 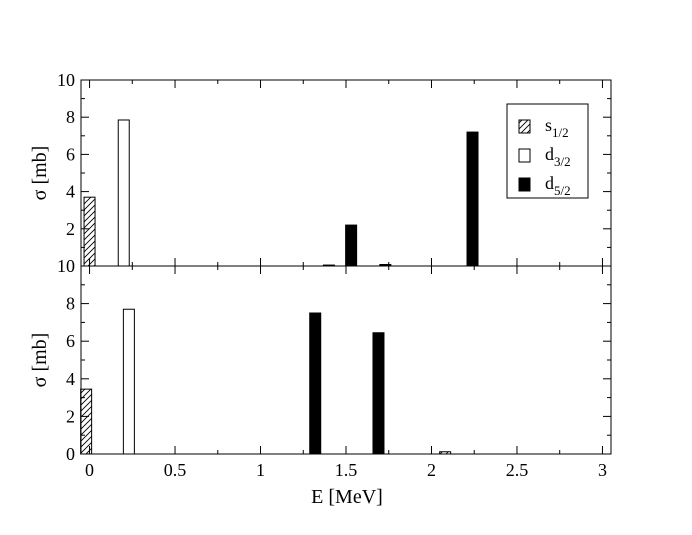 What do you see at coordinates (70, 454) in the screenshot?
I see `y-tick-label: 0` at bounding box center [70, 454].